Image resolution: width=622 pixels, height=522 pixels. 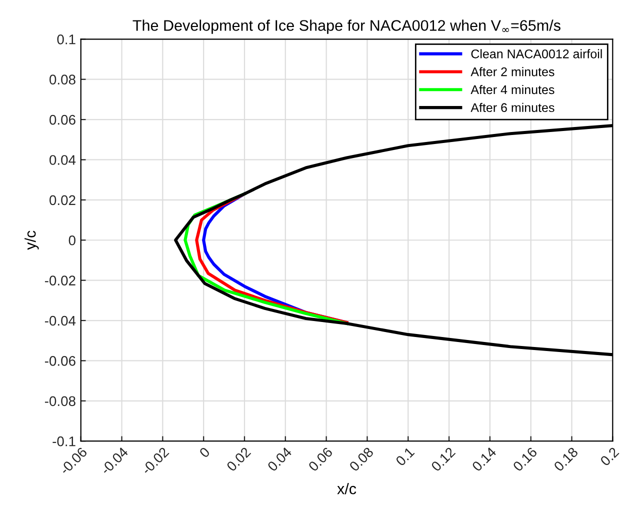 What do you see at coordinates (346, 27) in the screenshot?
I see `chart-title: The Development of Ice Shape for NACA0012 when V$_{∞}$=65m/s` at bounding box center [346, 27].